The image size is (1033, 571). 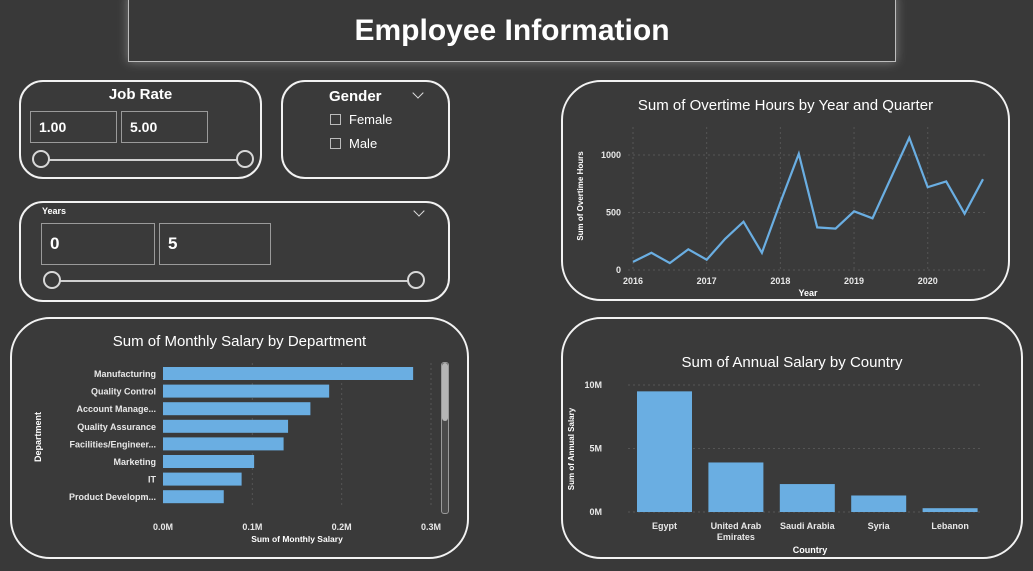 I want to click on country-label: Lebanon, so click(x=950, y=526).